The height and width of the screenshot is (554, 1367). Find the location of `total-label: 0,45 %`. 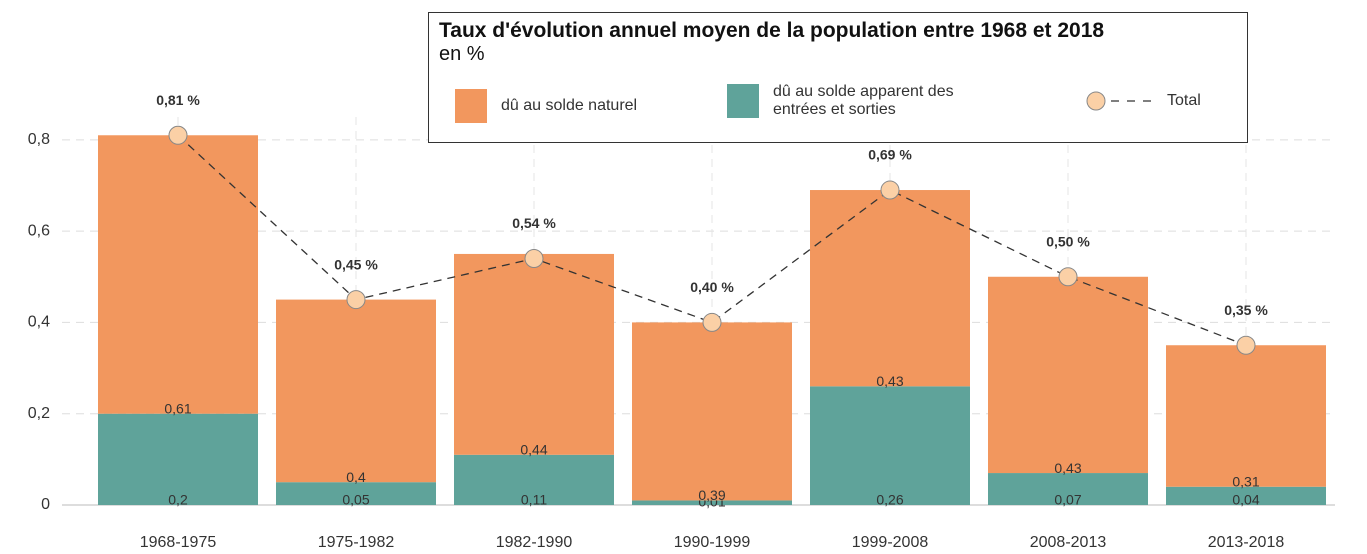

total-label: 0,45 % is located at coordinates (356, 264).